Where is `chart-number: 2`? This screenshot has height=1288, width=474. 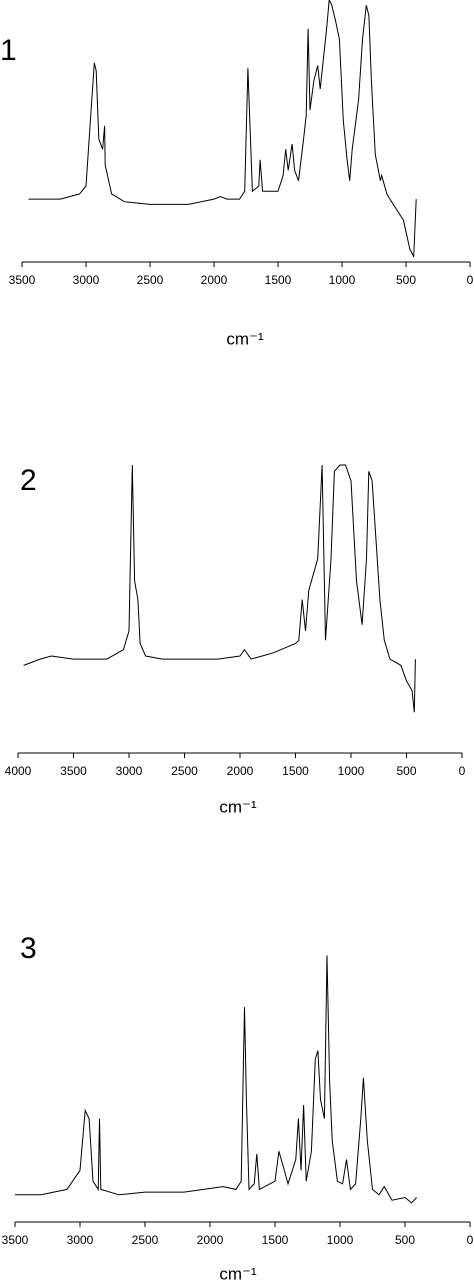 chart-number: 2 is located at coordinates (28, 480).